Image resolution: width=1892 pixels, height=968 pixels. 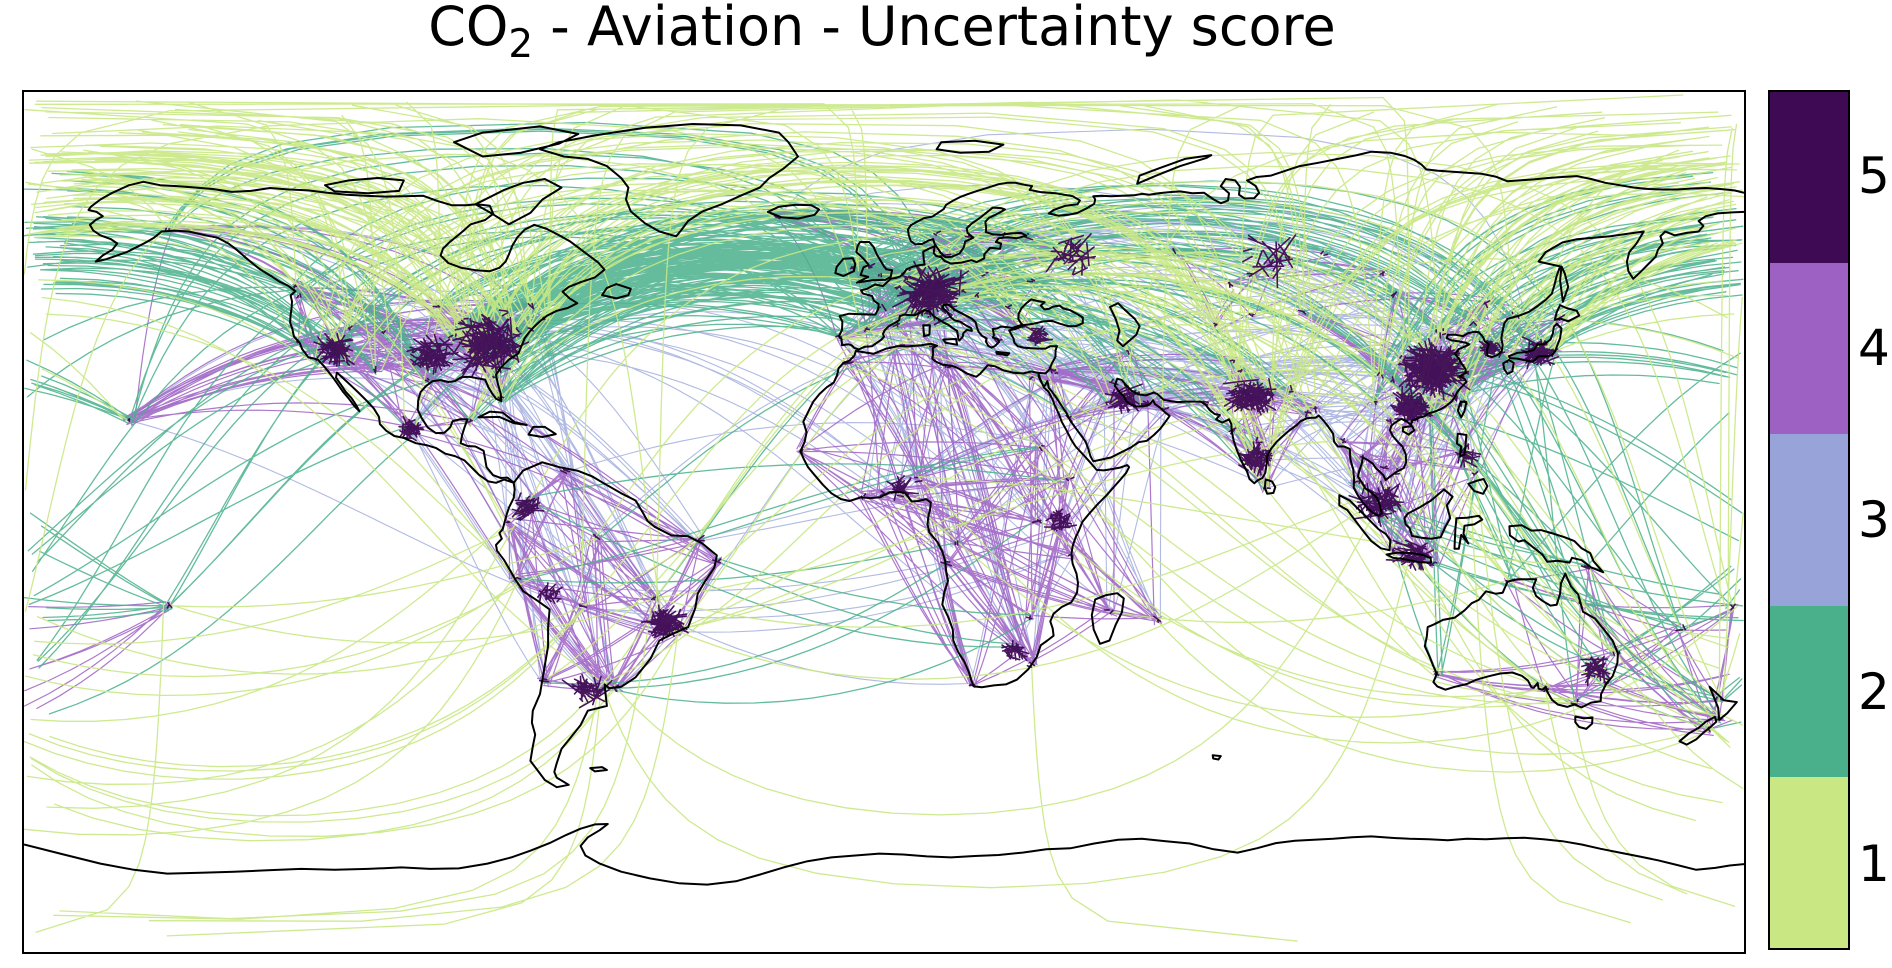 I want to click on colorbar-tick-label-5: 5, so click(x=1874, y=176).